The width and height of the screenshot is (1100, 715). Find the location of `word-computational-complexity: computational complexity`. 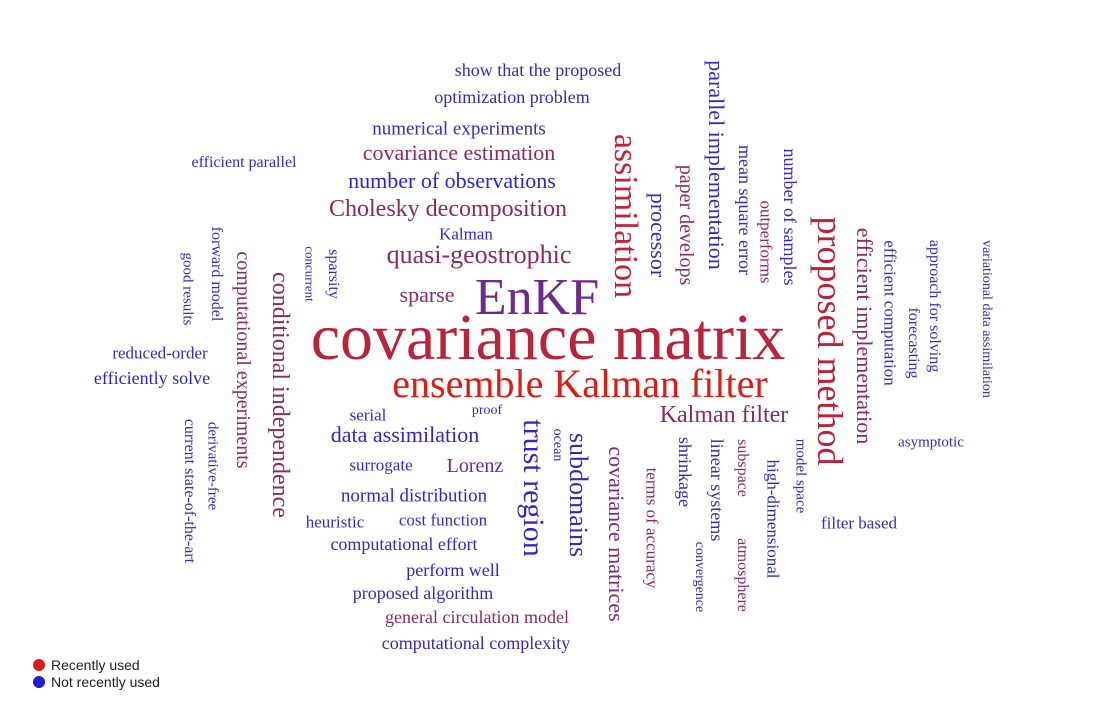

word-computational-complexity: computational complexity is located at coordinates (476, 643).